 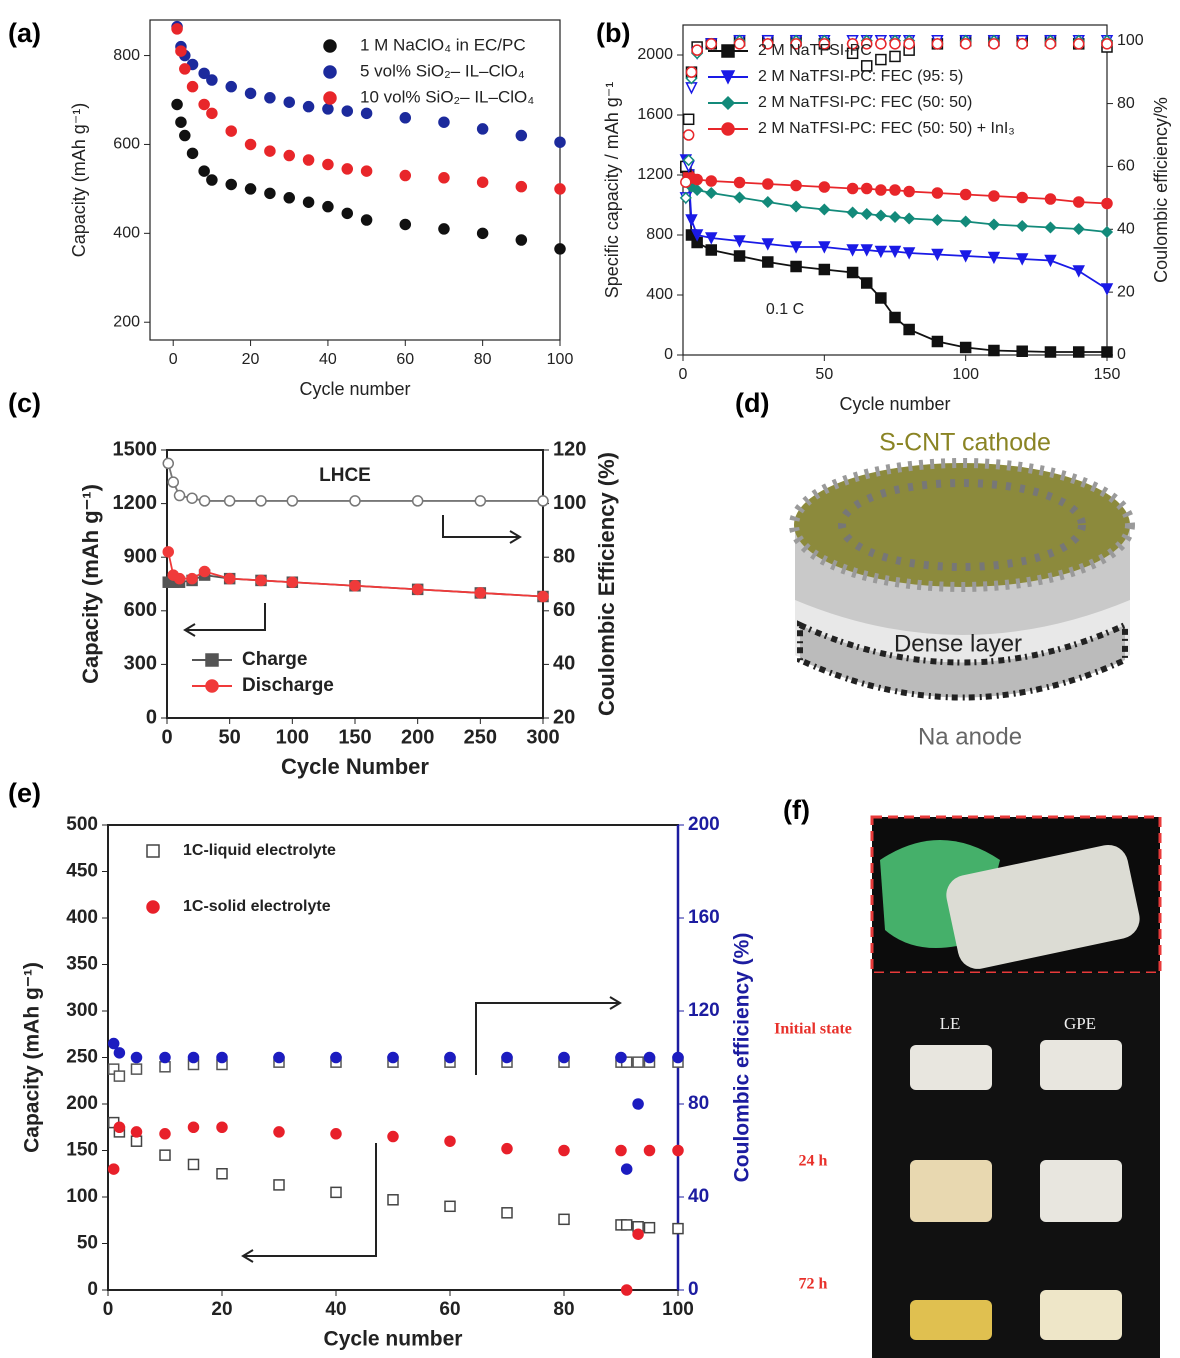 I want to click on y-axis-label: Capacity (mAh g⁻¹), so click(x=90, y=584).